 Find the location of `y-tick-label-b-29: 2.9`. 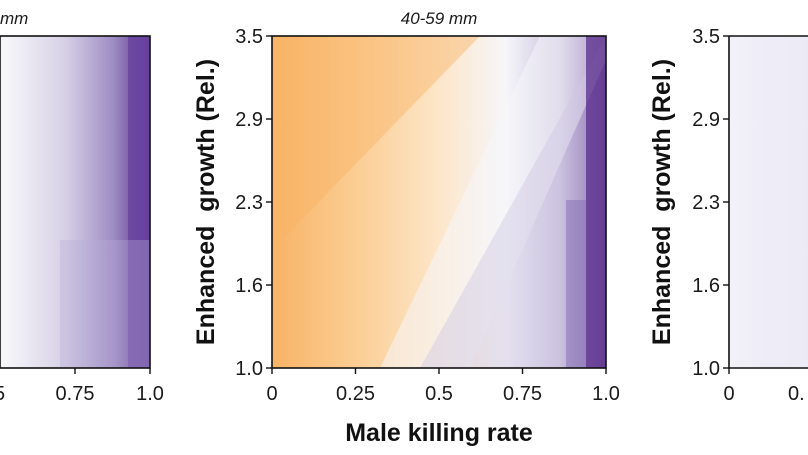

y-tick-label-b-29: 2.9 is located at coordinates (249, 120).